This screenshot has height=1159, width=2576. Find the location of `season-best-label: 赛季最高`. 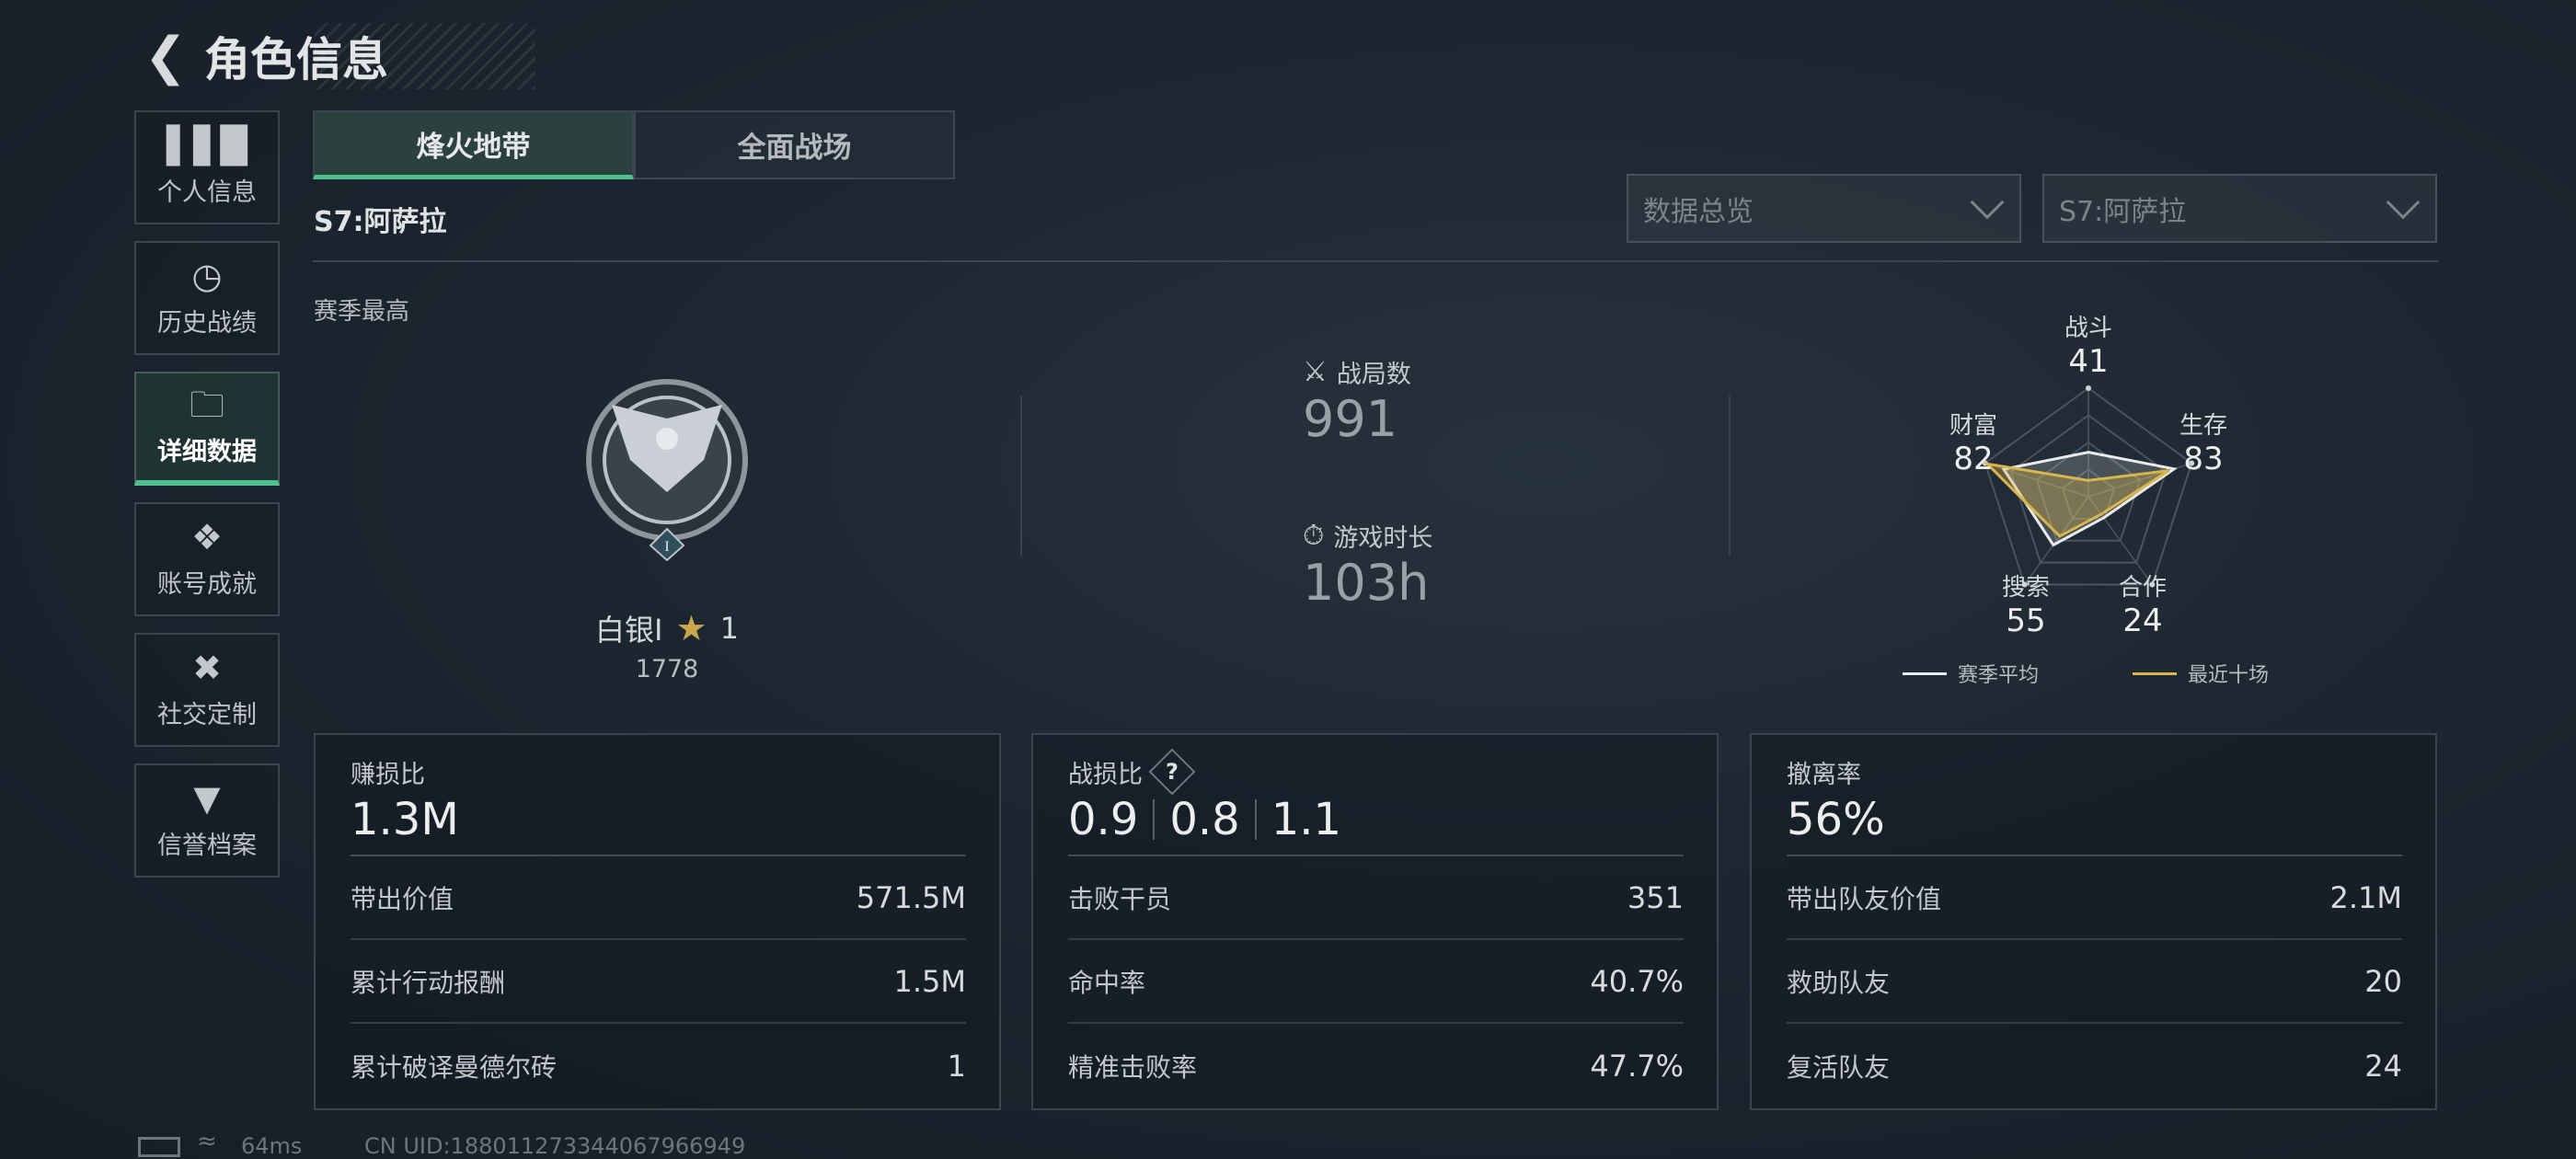

season-best-label: 赛季最高 is located at coordinates (362, 312).